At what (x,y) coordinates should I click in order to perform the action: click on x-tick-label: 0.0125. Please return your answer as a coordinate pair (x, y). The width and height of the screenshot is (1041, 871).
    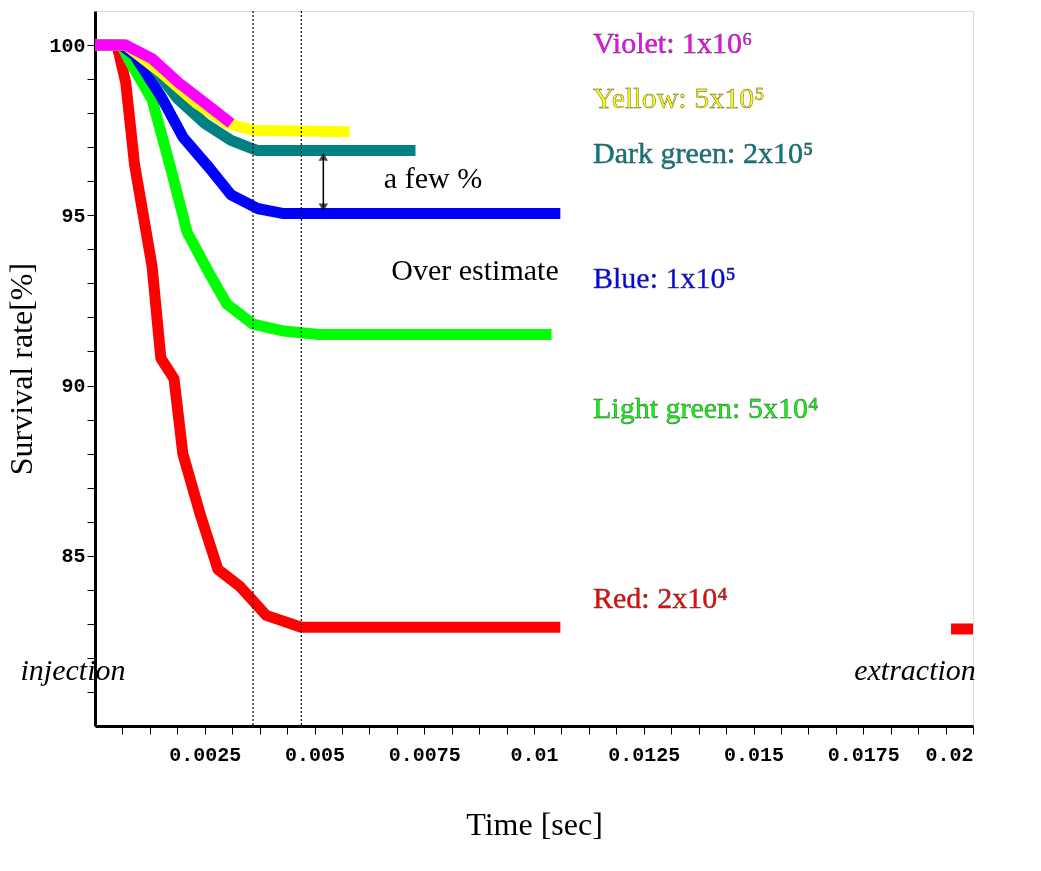
    Looking at the image, I should click on (644, 755).